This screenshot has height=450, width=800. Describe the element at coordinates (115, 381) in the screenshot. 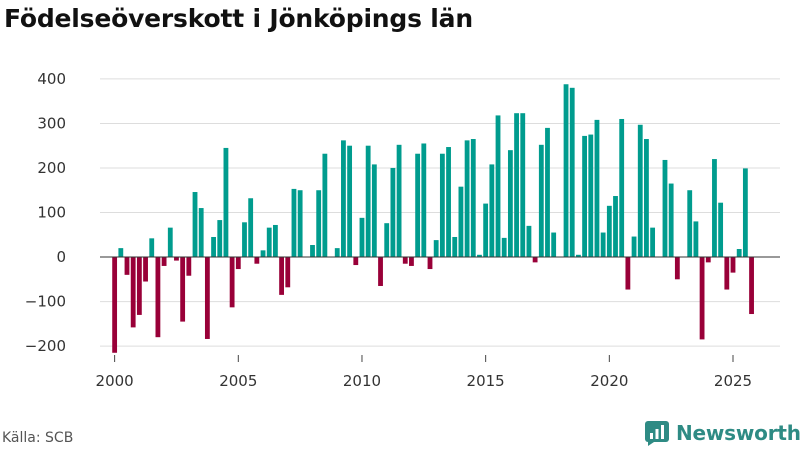

I see `x-tick-label: 2000` at that location.